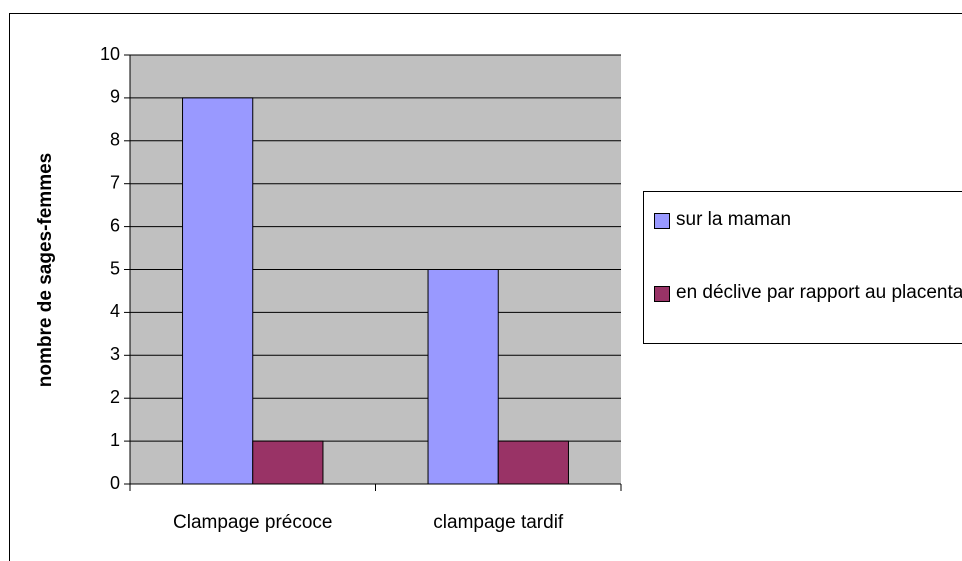 This screenshot has height=561, width=962. What do you see at coordinates (45, 270) in the screenshot?
I see `y-axis-label: nombre de sages-femmes` at bounding box center [45, 270].